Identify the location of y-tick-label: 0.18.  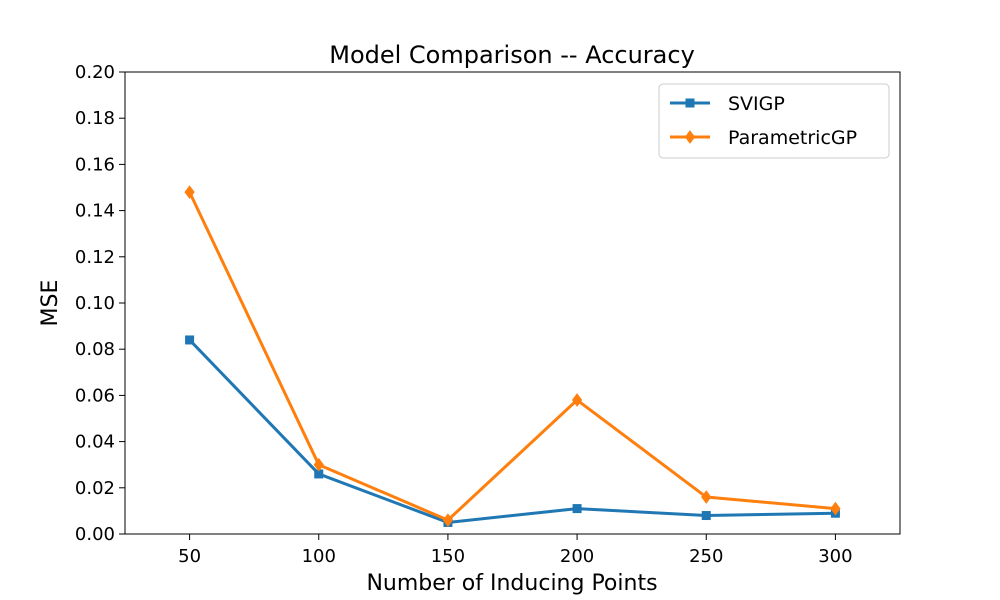
(95, 118).